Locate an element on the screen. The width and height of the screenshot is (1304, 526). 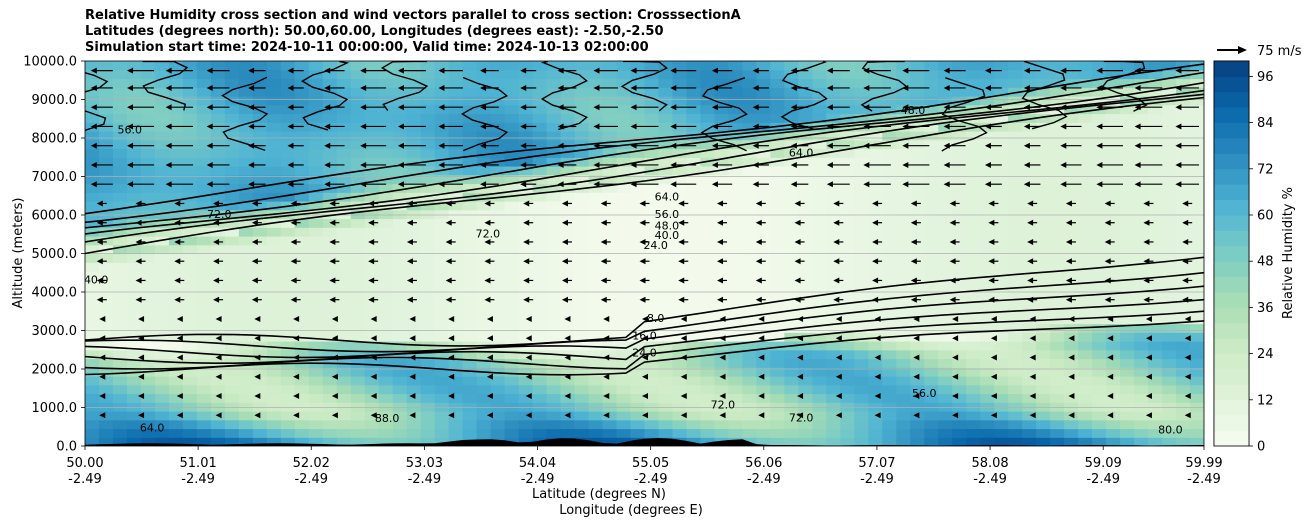
colorbar-tick-label: 60 is located at coordinates (1265, 216).